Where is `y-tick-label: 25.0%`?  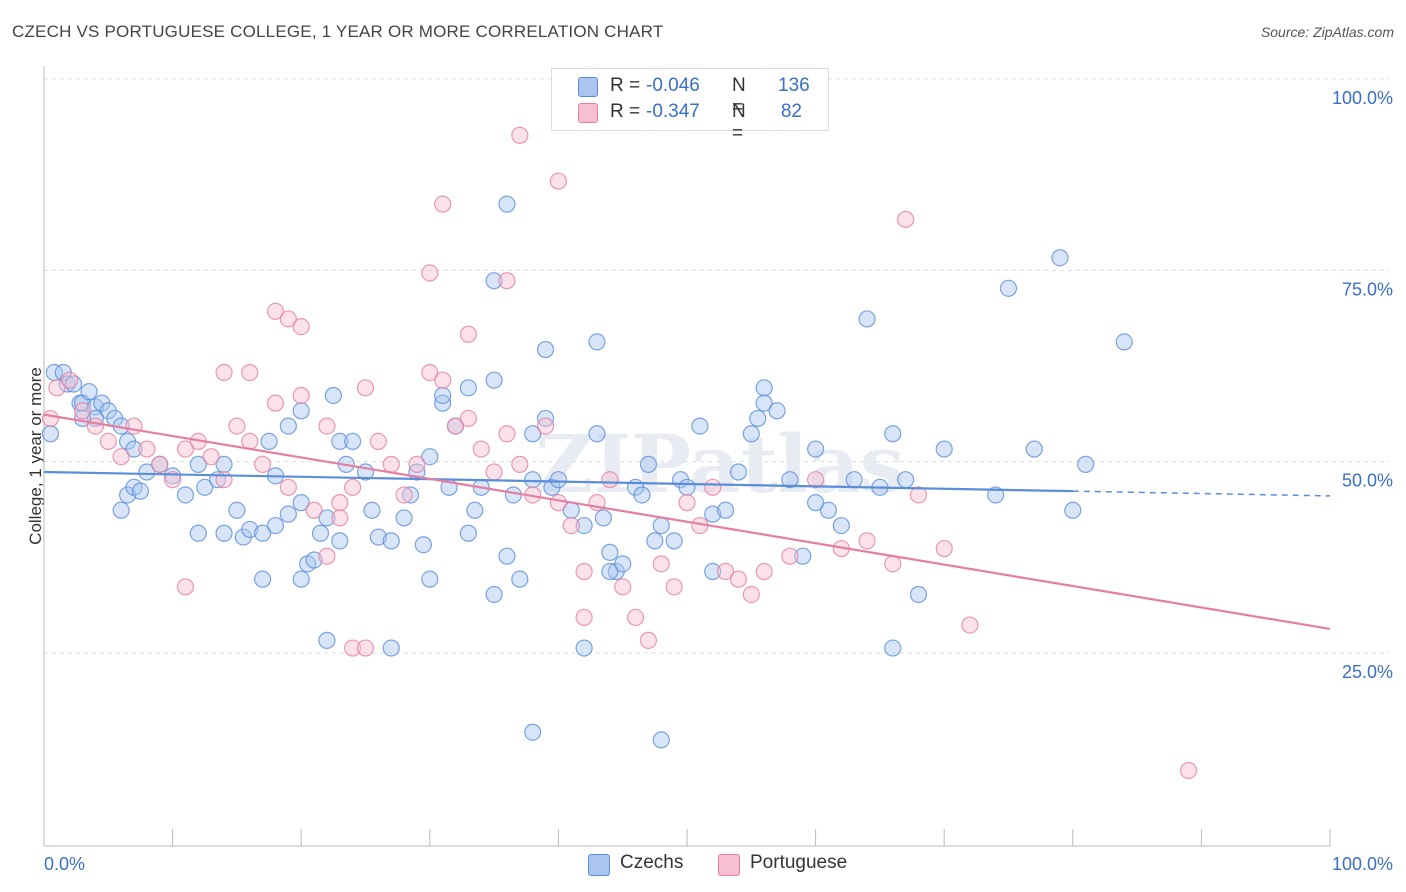 y-tick-label: 25.0% is located at coordinates (1367, 672).